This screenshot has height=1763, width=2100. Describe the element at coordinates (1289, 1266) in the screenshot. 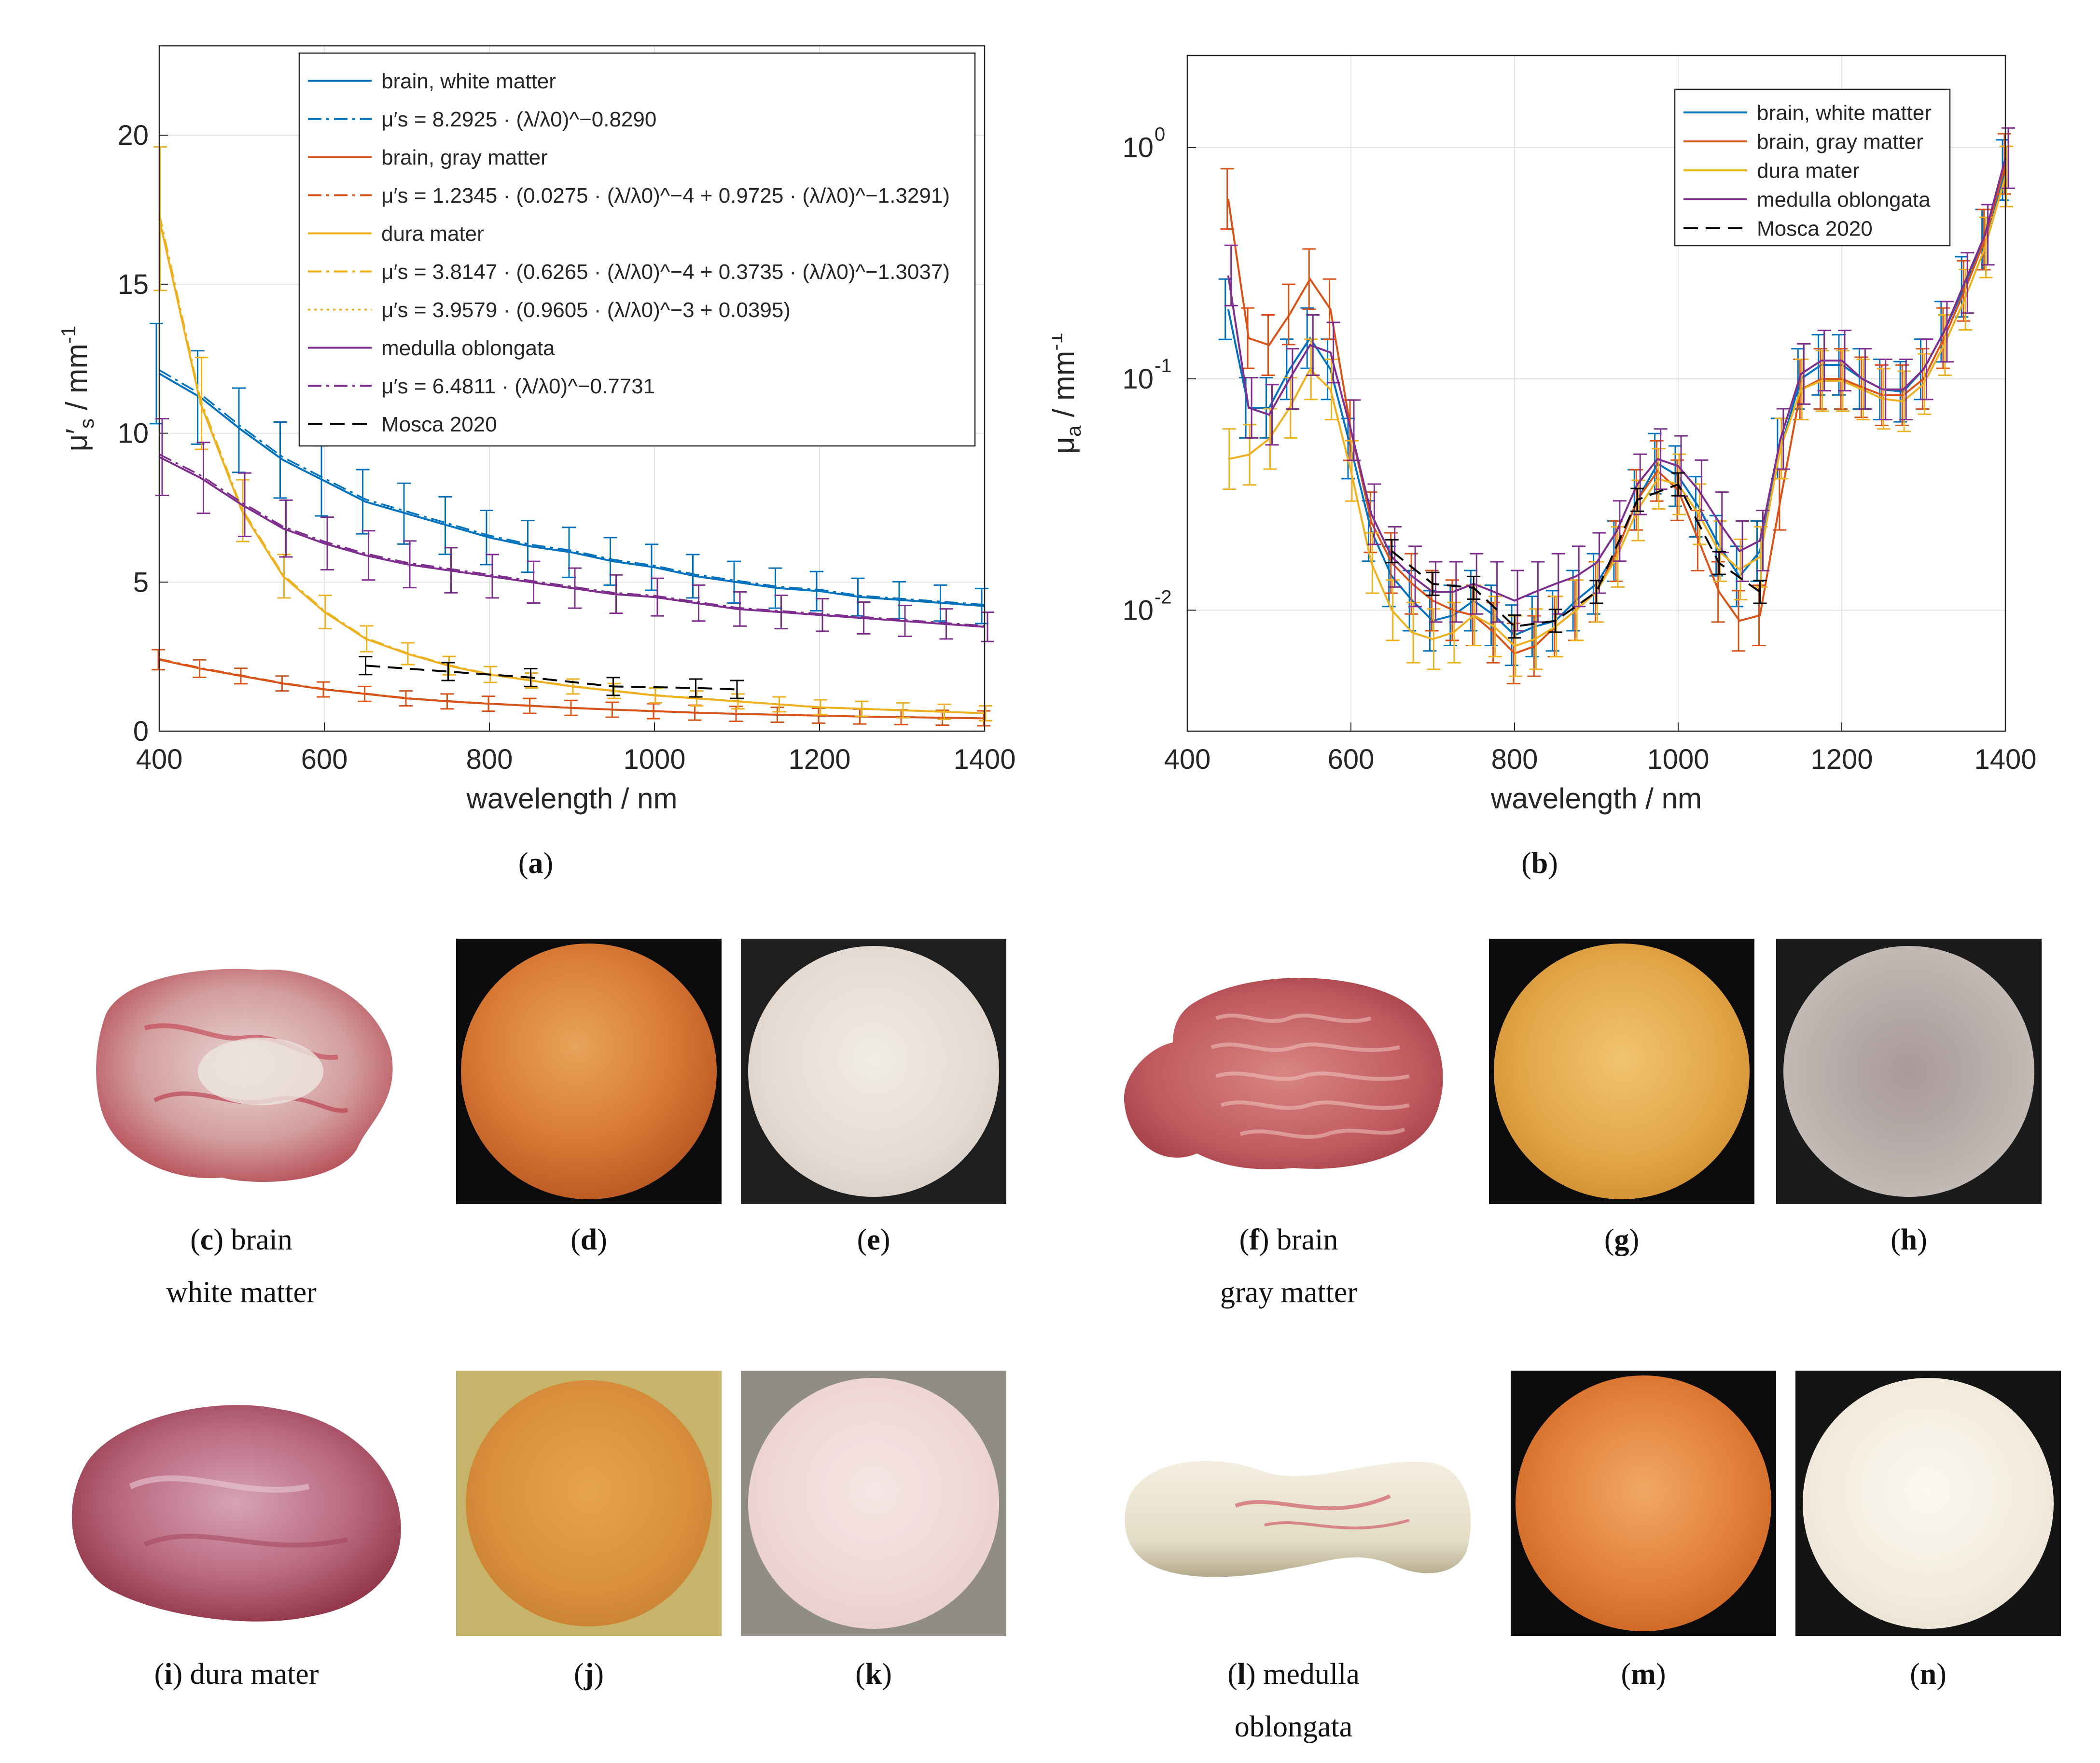

I see `caption-f: (f) brain gray matter` at that location.